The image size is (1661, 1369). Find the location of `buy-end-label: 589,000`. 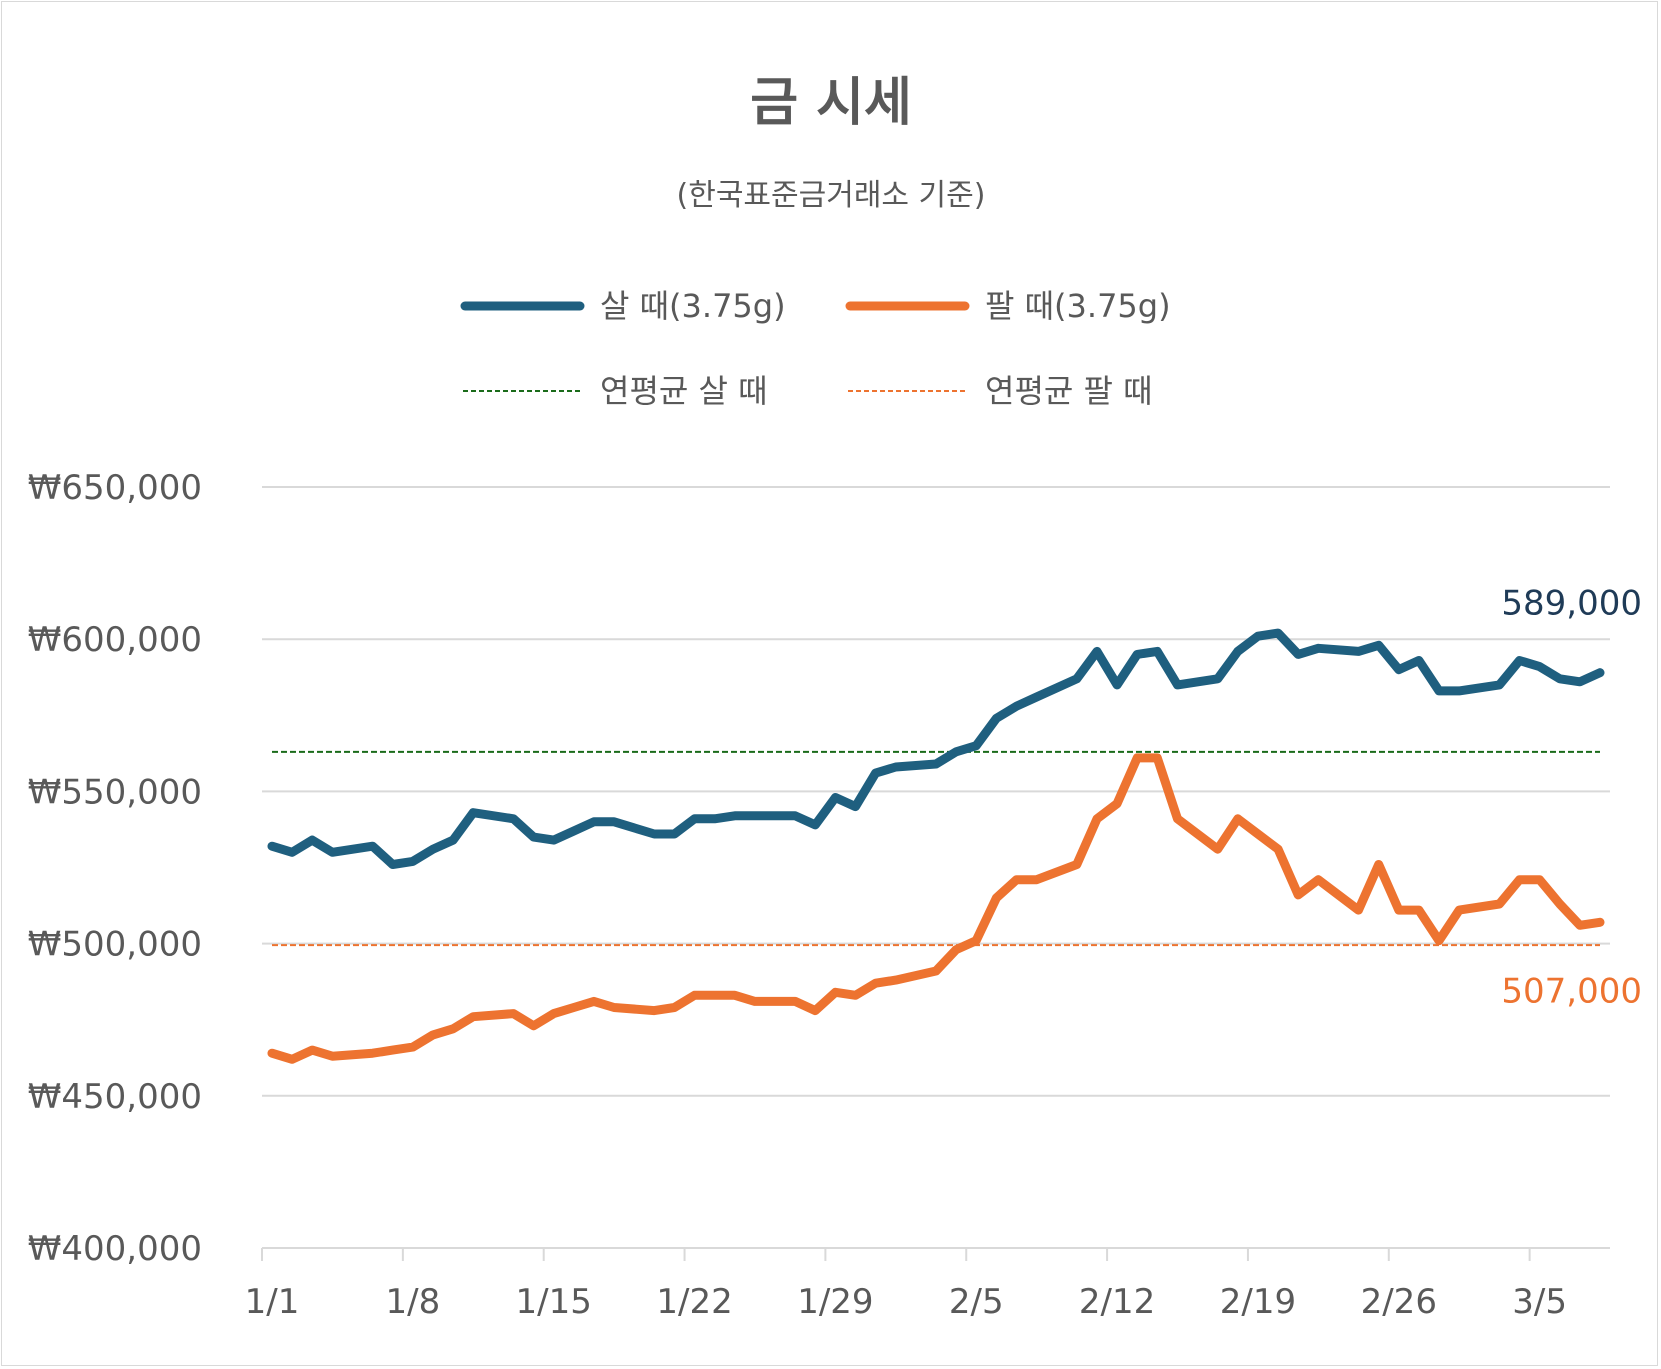

buy-end-label: 589,000 is located at coordinates (1571, 604).